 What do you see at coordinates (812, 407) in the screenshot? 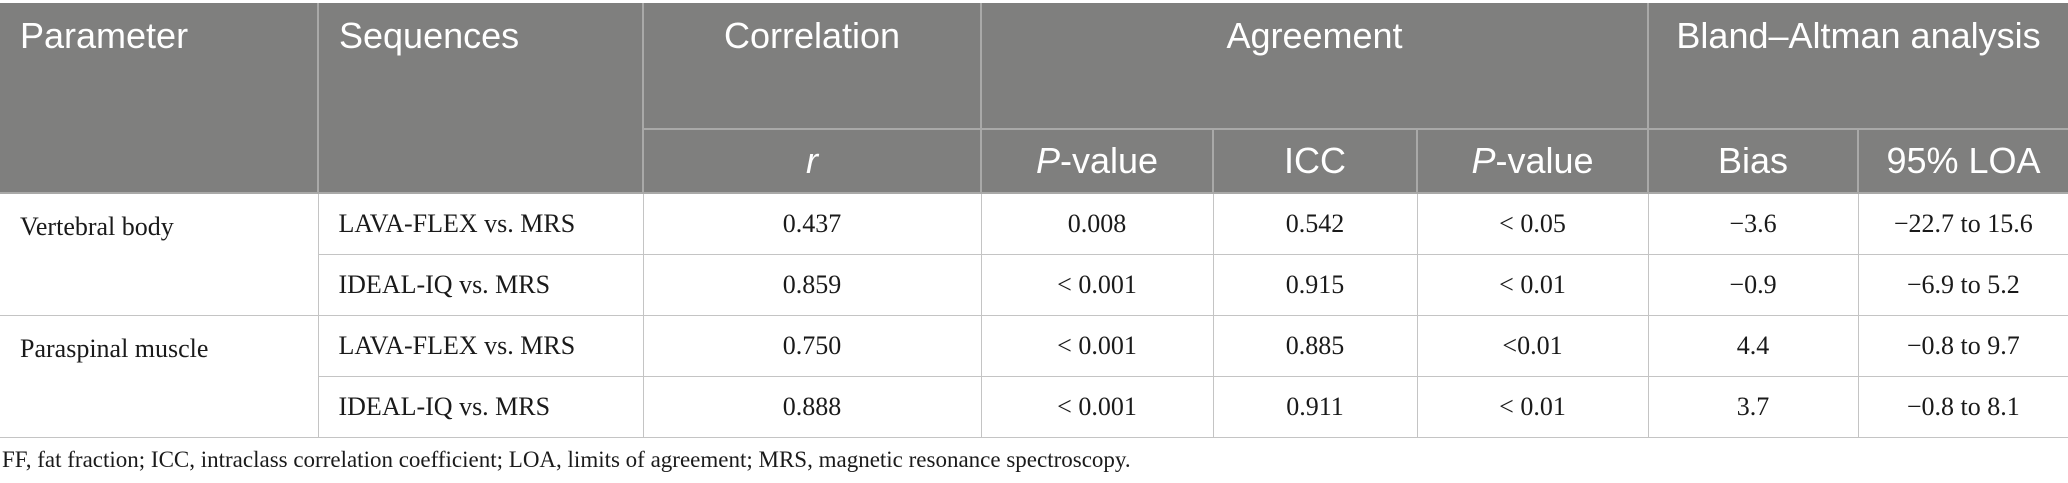
I see `r-cell: 0.888` at bounding box center [812, 407].